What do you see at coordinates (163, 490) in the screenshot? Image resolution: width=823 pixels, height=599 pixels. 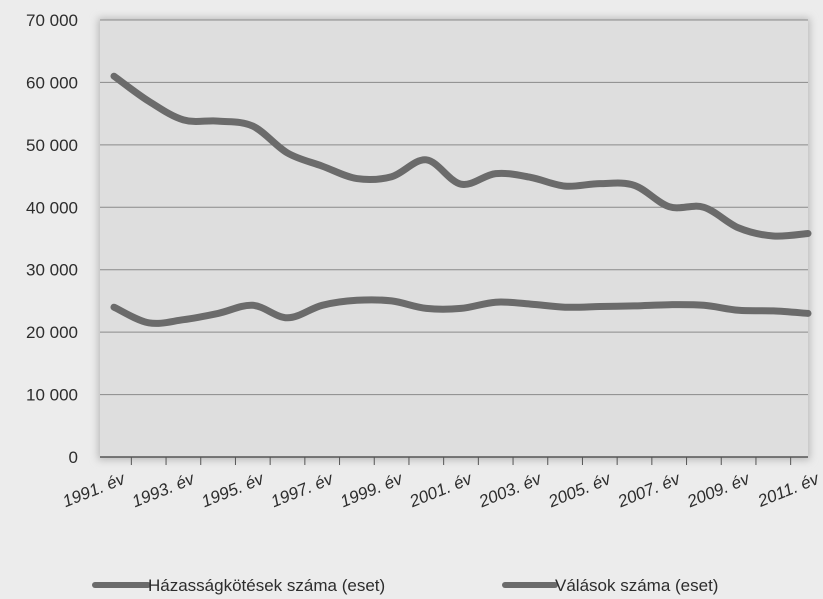 I see `x-tick-label: 1993. év` at bounding box center [163, 490].